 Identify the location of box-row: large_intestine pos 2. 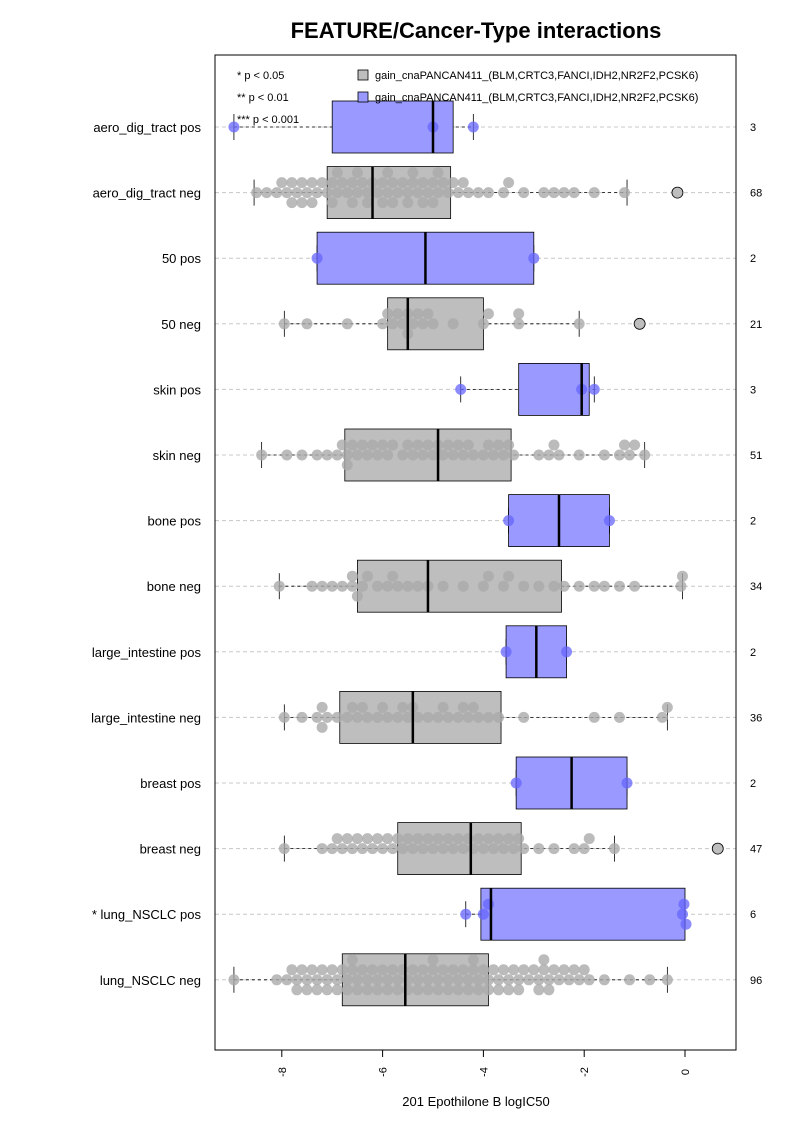
(424, 652).